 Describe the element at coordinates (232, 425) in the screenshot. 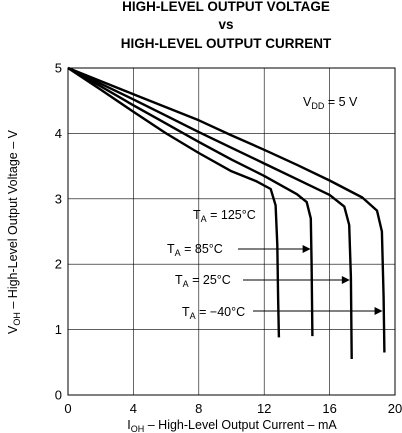

I see `x-axis-label: IOH – High-Level Output Current – mA` at that location.